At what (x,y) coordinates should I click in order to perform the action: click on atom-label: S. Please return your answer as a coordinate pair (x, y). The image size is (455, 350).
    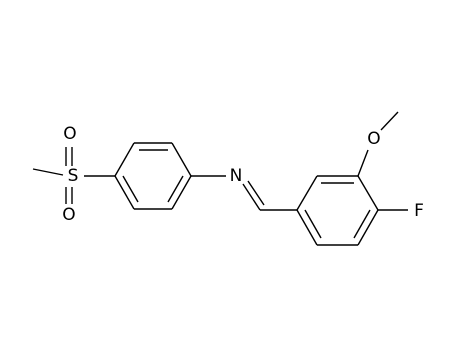
    Looking at the image, I should click on (73, 176).